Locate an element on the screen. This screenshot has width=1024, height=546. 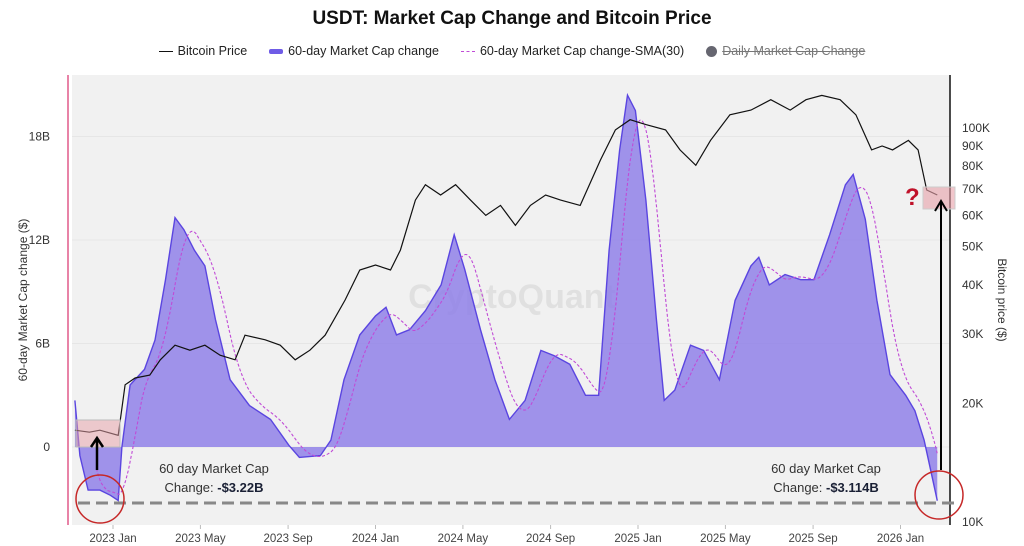
legend-label: 60-day Market Cap change-SMA(30) is located at coordinates (582, 51).